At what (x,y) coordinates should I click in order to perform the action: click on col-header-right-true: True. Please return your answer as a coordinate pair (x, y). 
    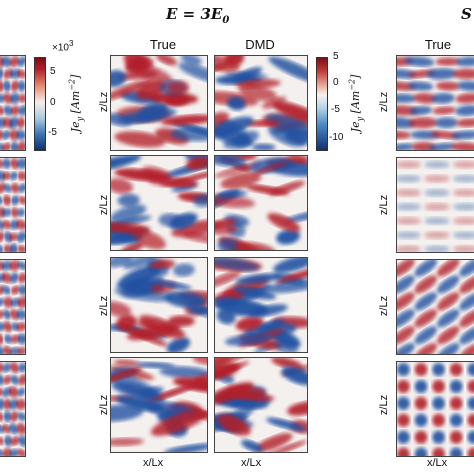
    Looking at the image, I should click on (438, 44).